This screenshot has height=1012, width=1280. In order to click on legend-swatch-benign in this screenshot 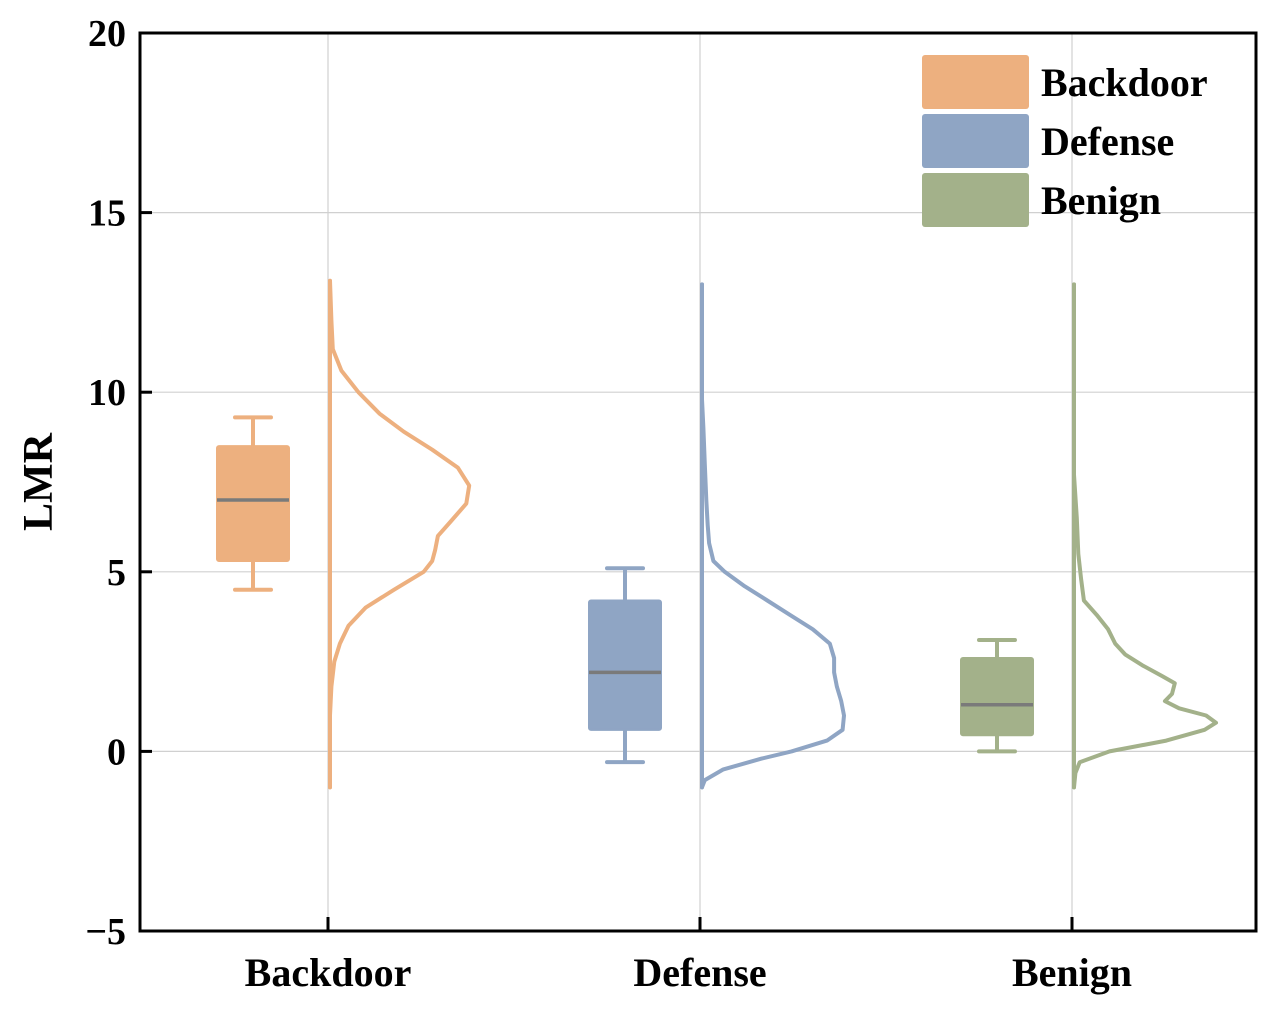, I will do `click(975, 200)`.